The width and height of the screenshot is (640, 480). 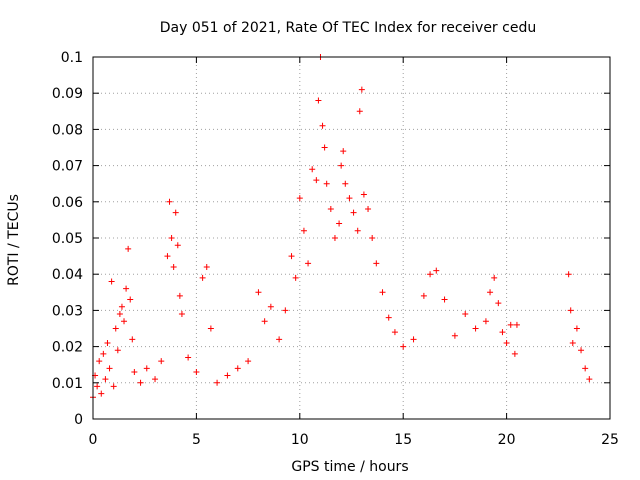 What do you see at coordinates (67, 94) in the screenshot?
I see `y-tick-label: 0.09` at bounding box center [67, 94].